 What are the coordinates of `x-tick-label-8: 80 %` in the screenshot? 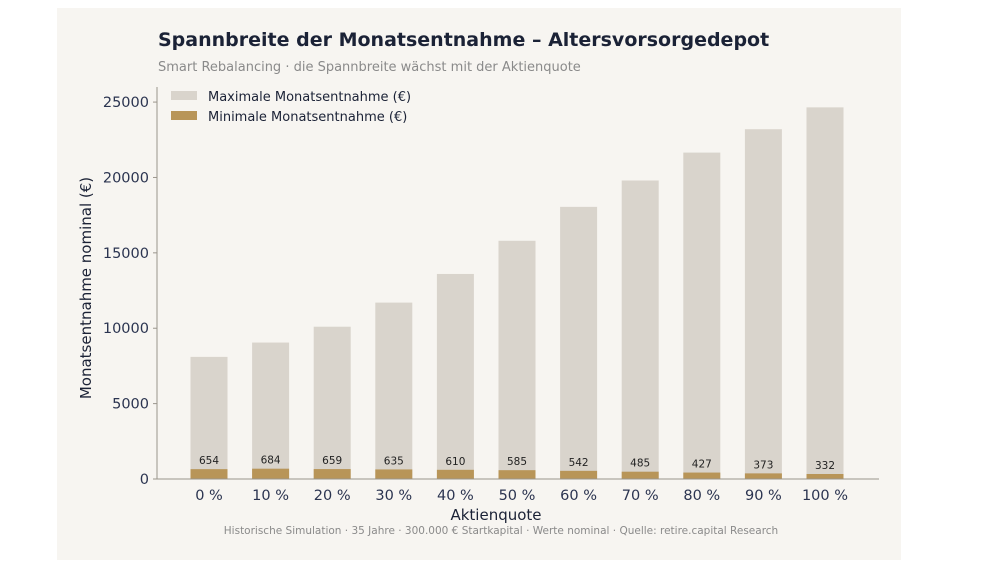 It's located at (701, 496).